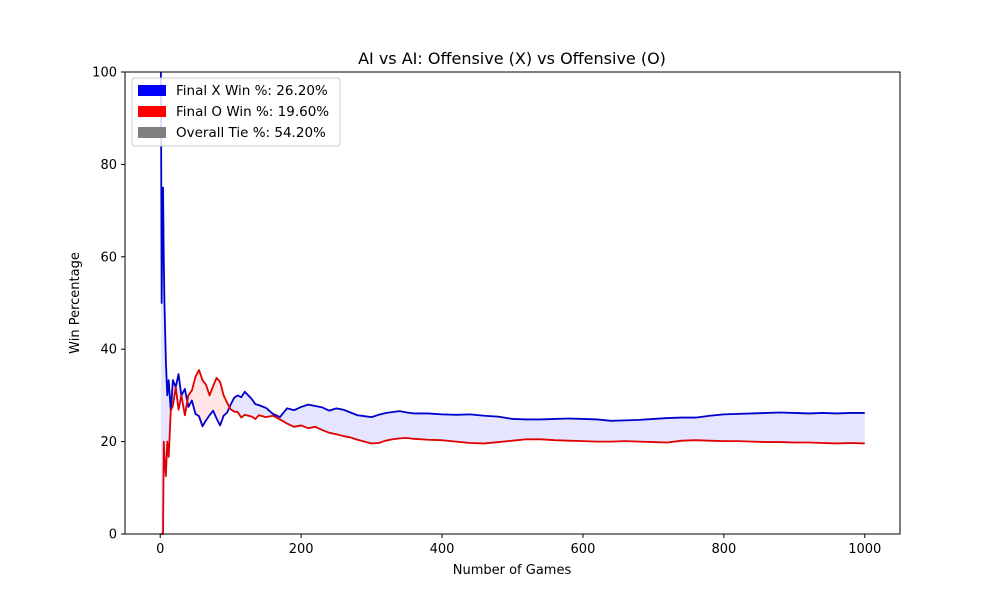  Describe the element at coordinates (442, 549) in the screenshot. I see `x-tick-label-400: 400` at that location.